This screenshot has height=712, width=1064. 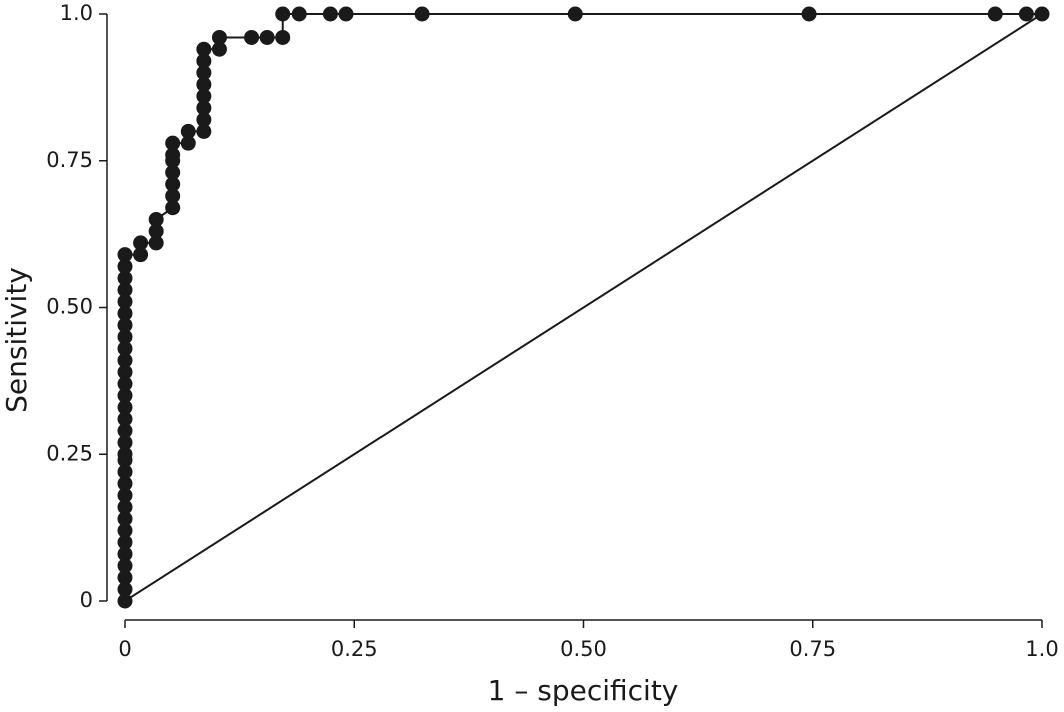 What do you see at coordinates (16, 340) in the screenshot?
I see `y-axis-title: Sensitivity` at bounding box center [16, 340].